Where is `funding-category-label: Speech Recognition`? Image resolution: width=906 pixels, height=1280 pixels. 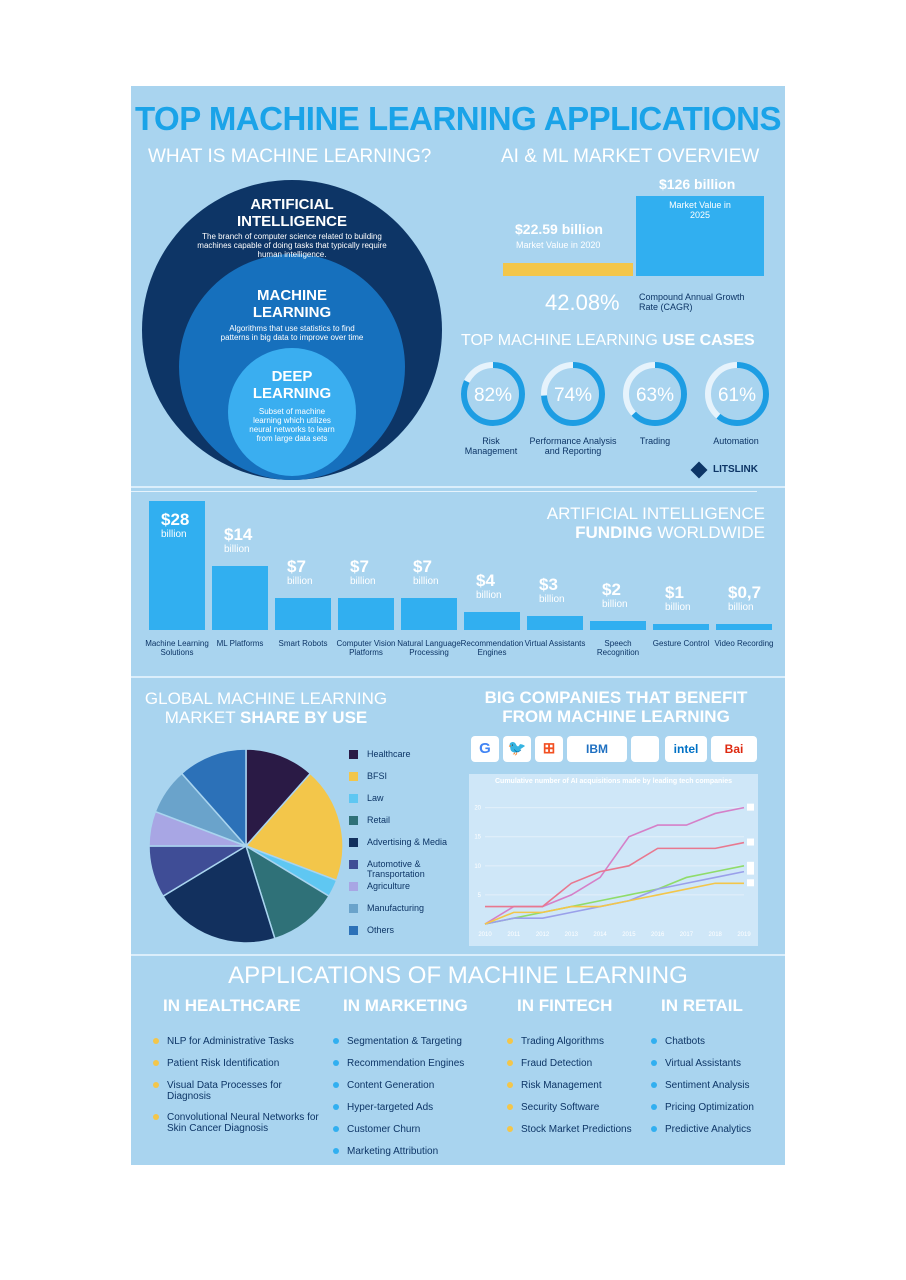 funding-category-label: Speech Recognition is located at coordinates (618, 648).